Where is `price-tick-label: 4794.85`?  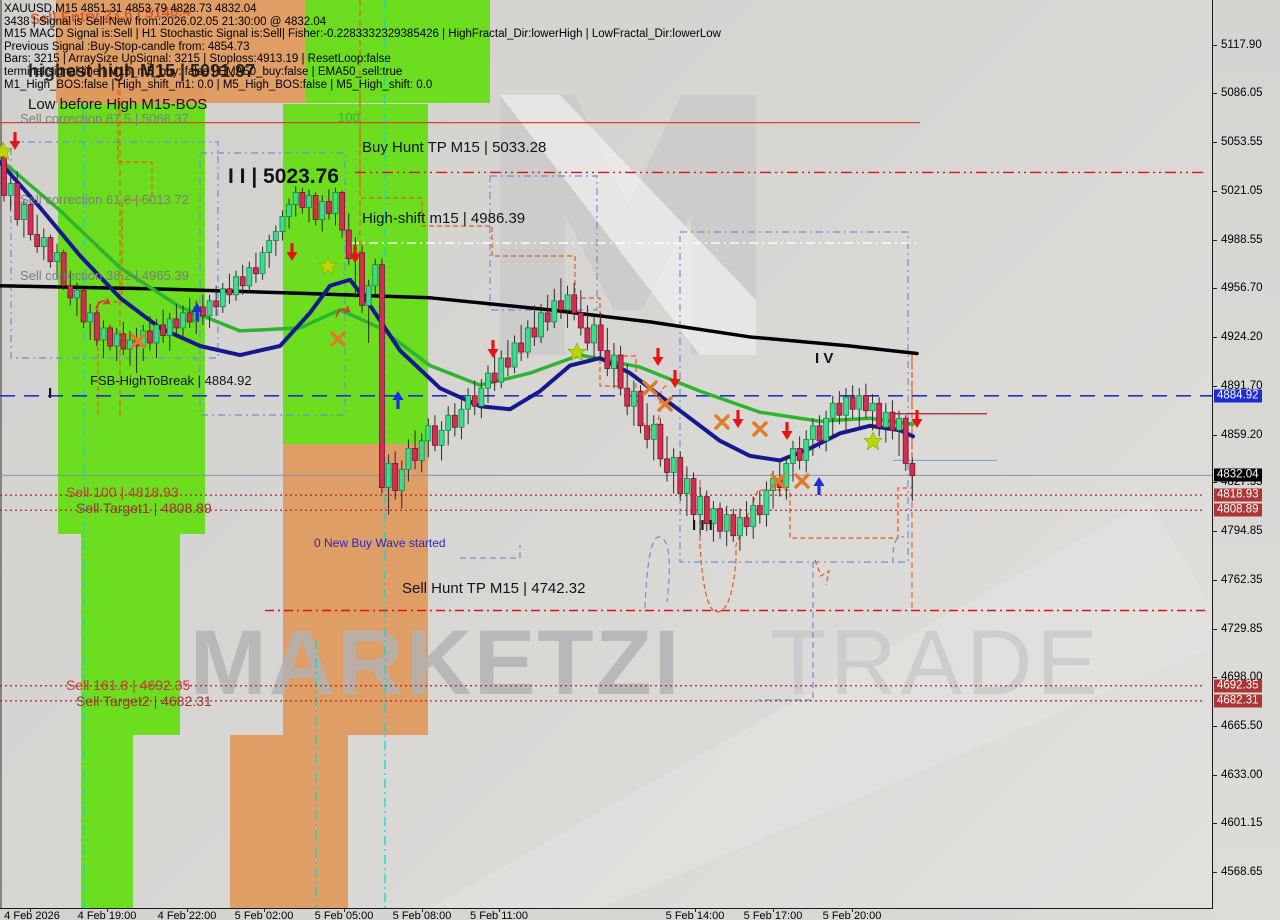 price-tick-label: 4794.85 is located at coordinates (1242, 531).